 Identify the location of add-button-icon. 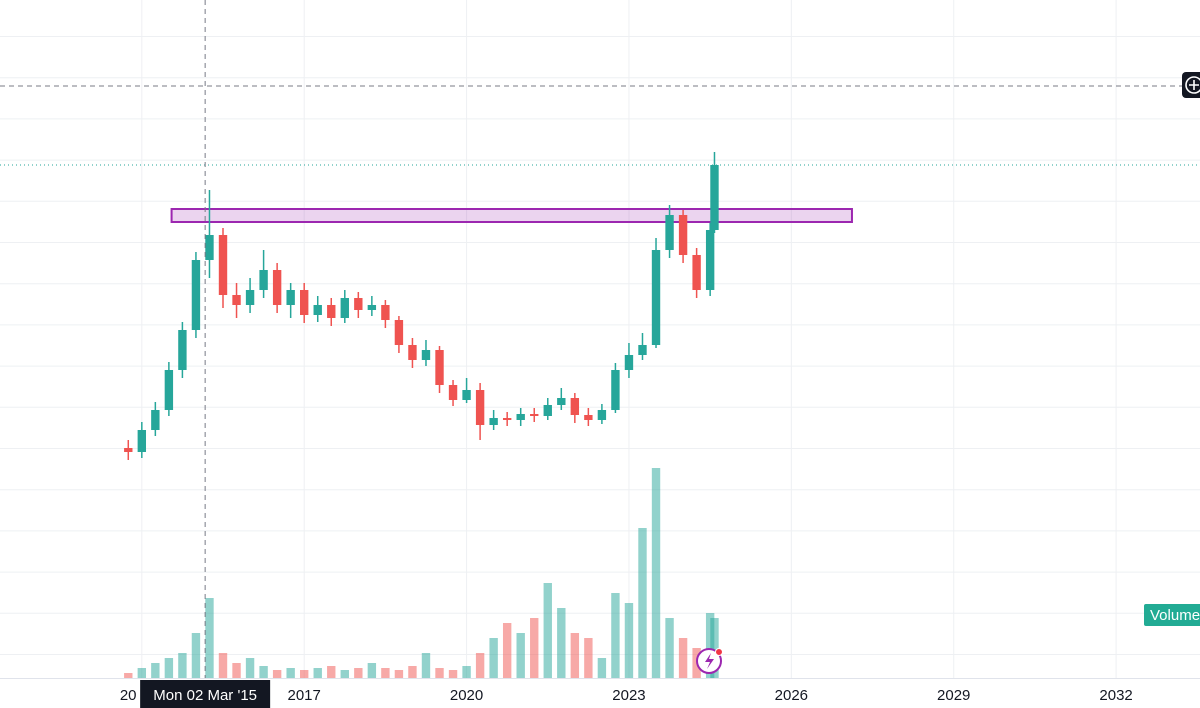
(1192, 85).